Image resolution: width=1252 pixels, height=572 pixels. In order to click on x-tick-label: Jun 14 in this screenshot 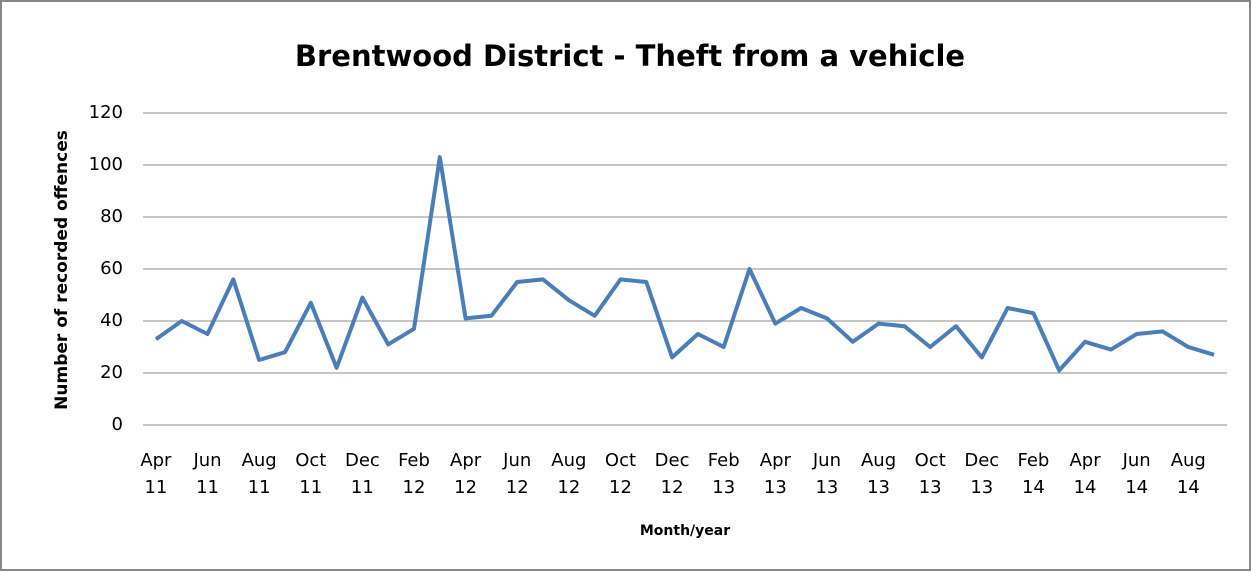, I will do `click(1136, 474)`.